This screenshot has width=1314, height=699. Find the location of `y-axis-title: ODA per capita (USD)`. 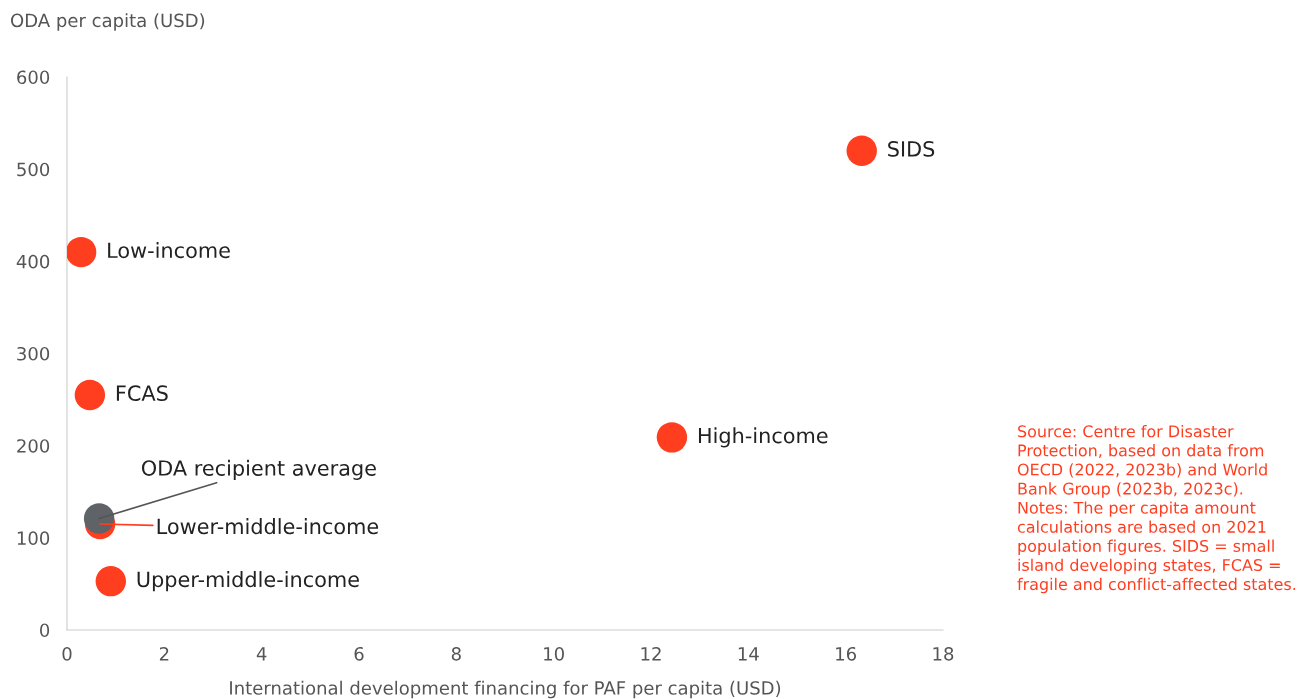

y-axis-title: ODA per capita (USD) is located at coordinates (108, 22).